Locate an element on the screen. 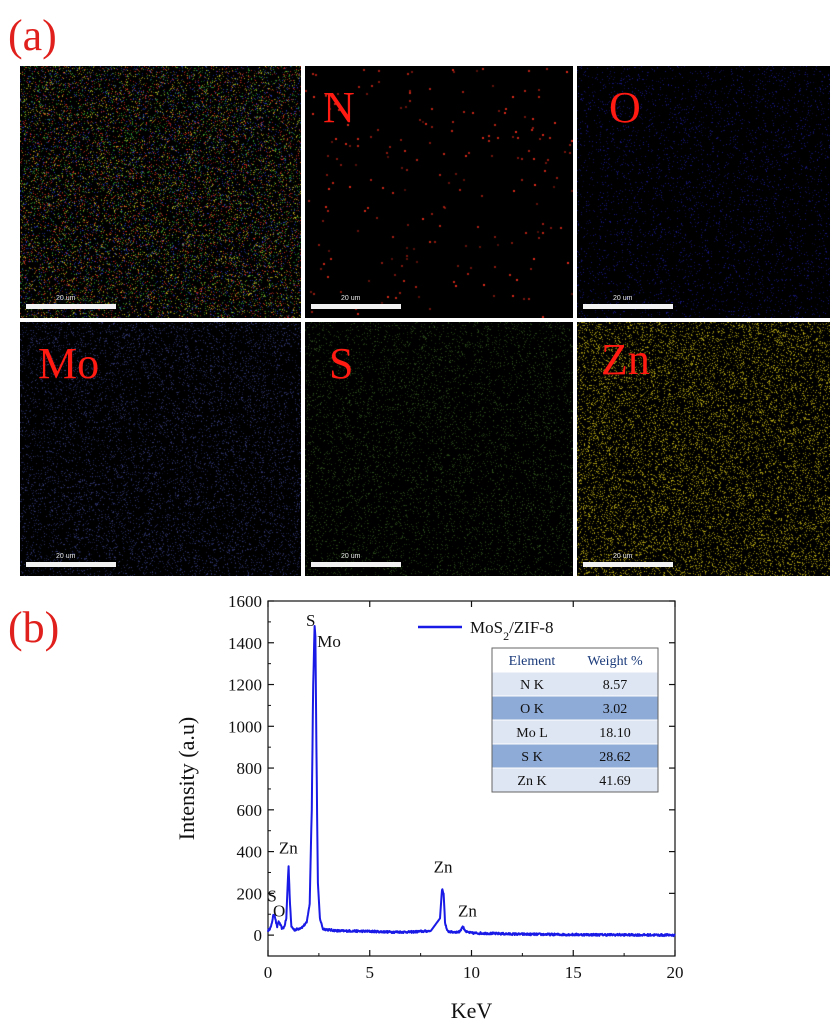 The width and height of the screenshot is (830, 1026). peak-label: Mo is located at coordinates (329, 641).